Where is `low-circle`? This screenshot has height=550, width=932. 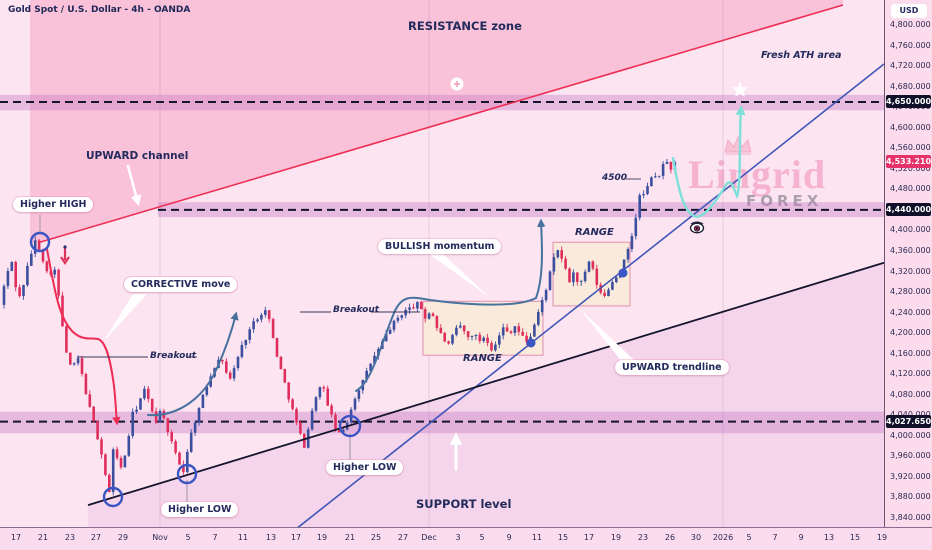 low-circle is located at coordinates (113, 497).